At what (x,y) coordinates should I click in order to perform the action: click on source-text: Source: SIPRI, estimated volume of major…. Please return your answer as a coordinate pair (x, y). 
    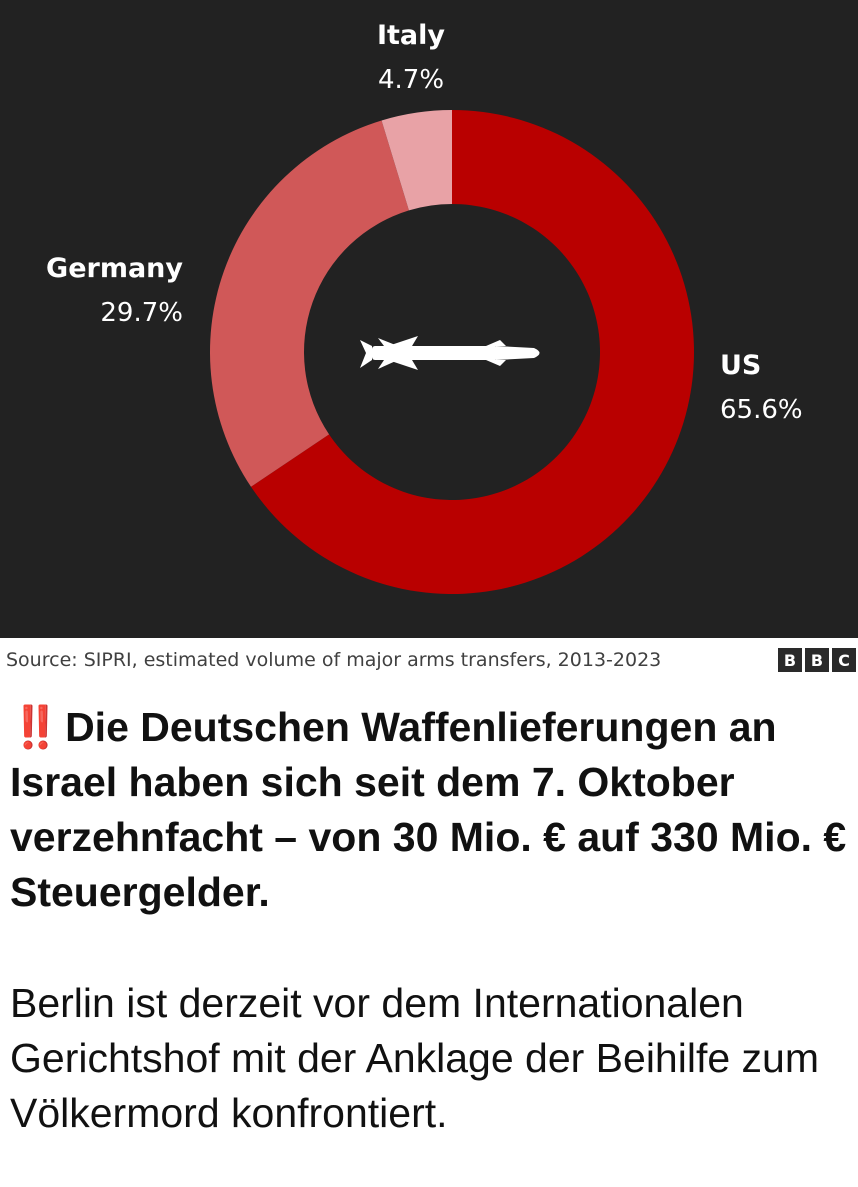
    Looking at the image, I should click on (334, 660).